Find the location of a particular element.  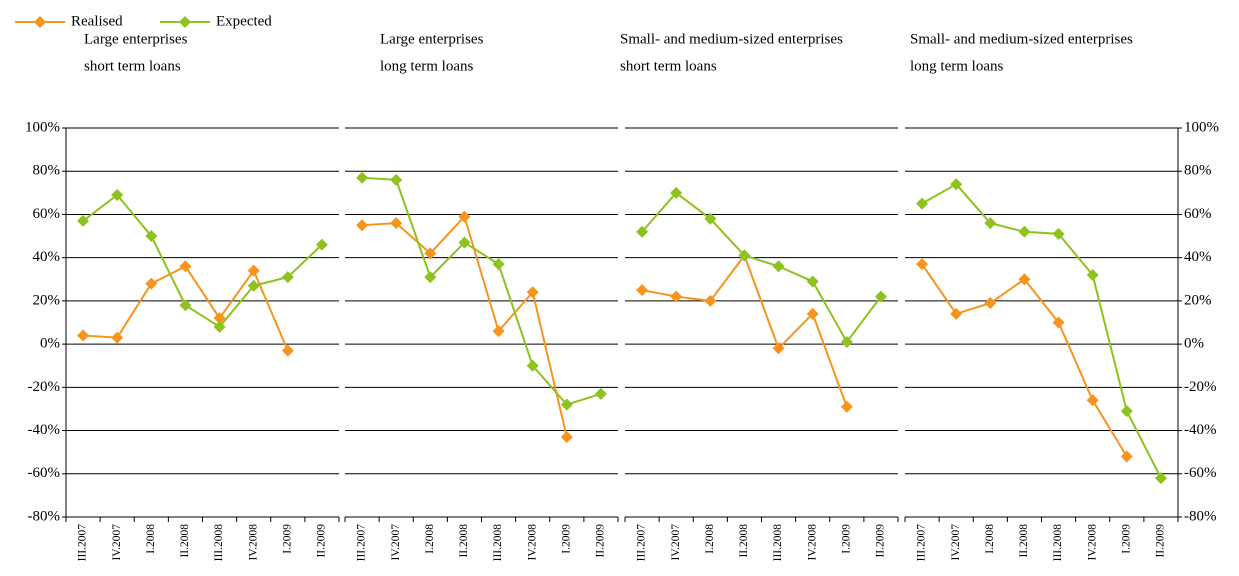

y-tick-label: -60% is located at coordinates (44, 473).